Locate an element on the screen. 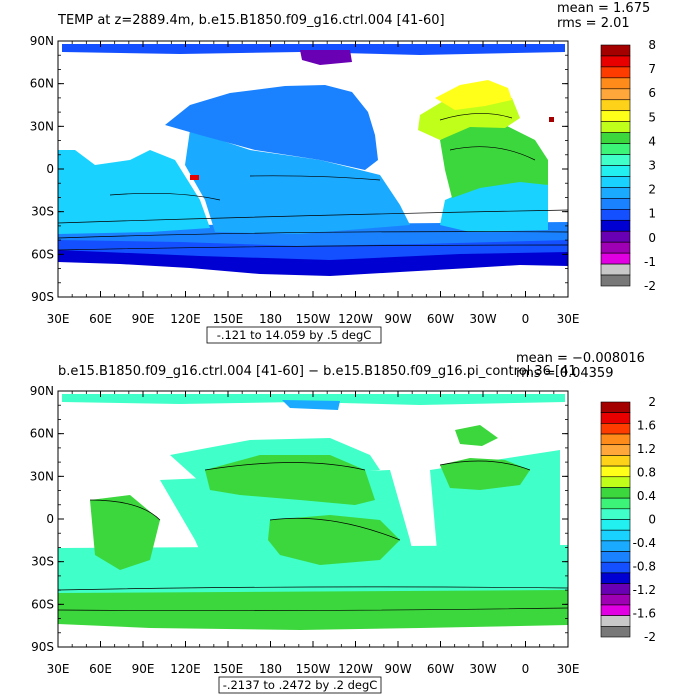  panel-2-contour-info-box is located at coordinates (300, 685).